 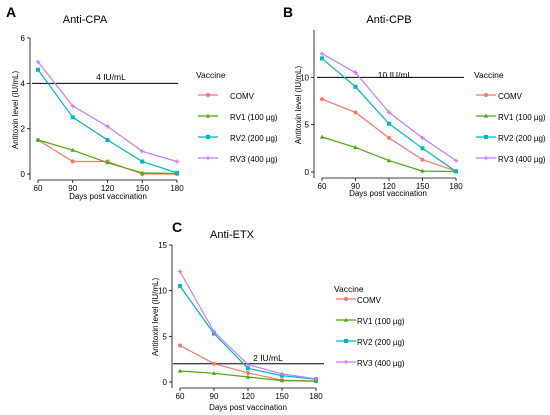 I want to click on chart-title: Anti-CPA, so click(x=85, y=20).